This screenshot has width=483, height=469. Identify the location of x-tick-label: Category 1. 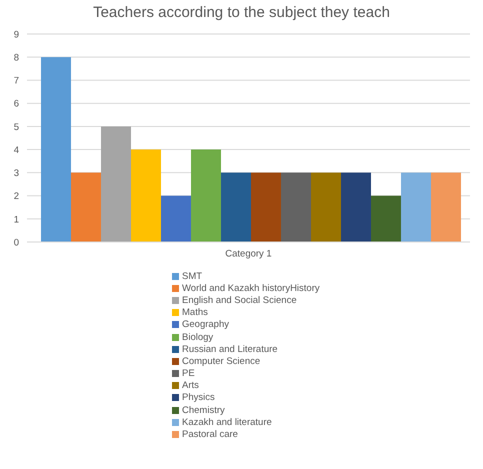
(248, 254).